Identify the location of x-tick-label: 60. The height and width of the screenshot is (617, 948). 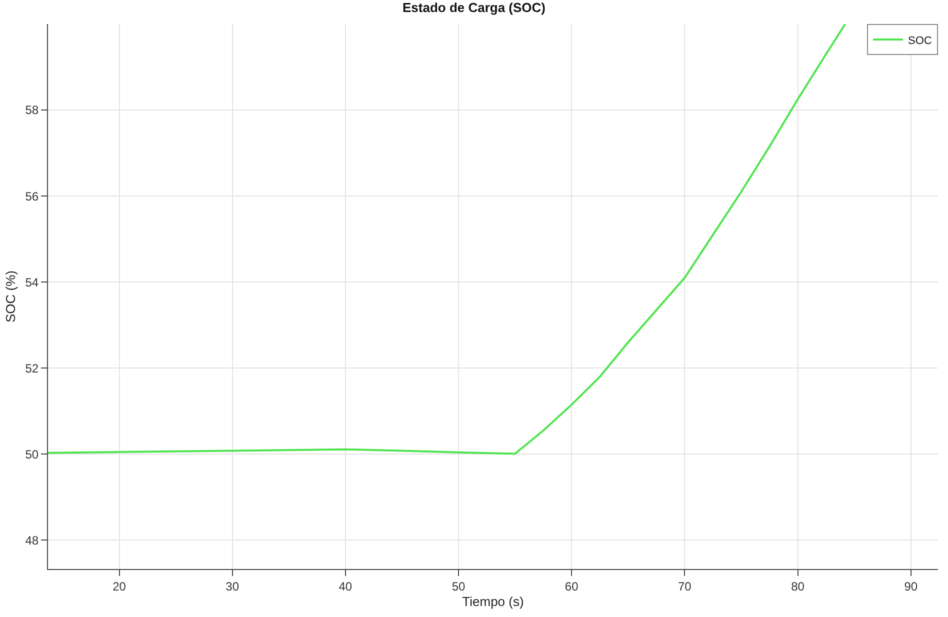
(571, 586).